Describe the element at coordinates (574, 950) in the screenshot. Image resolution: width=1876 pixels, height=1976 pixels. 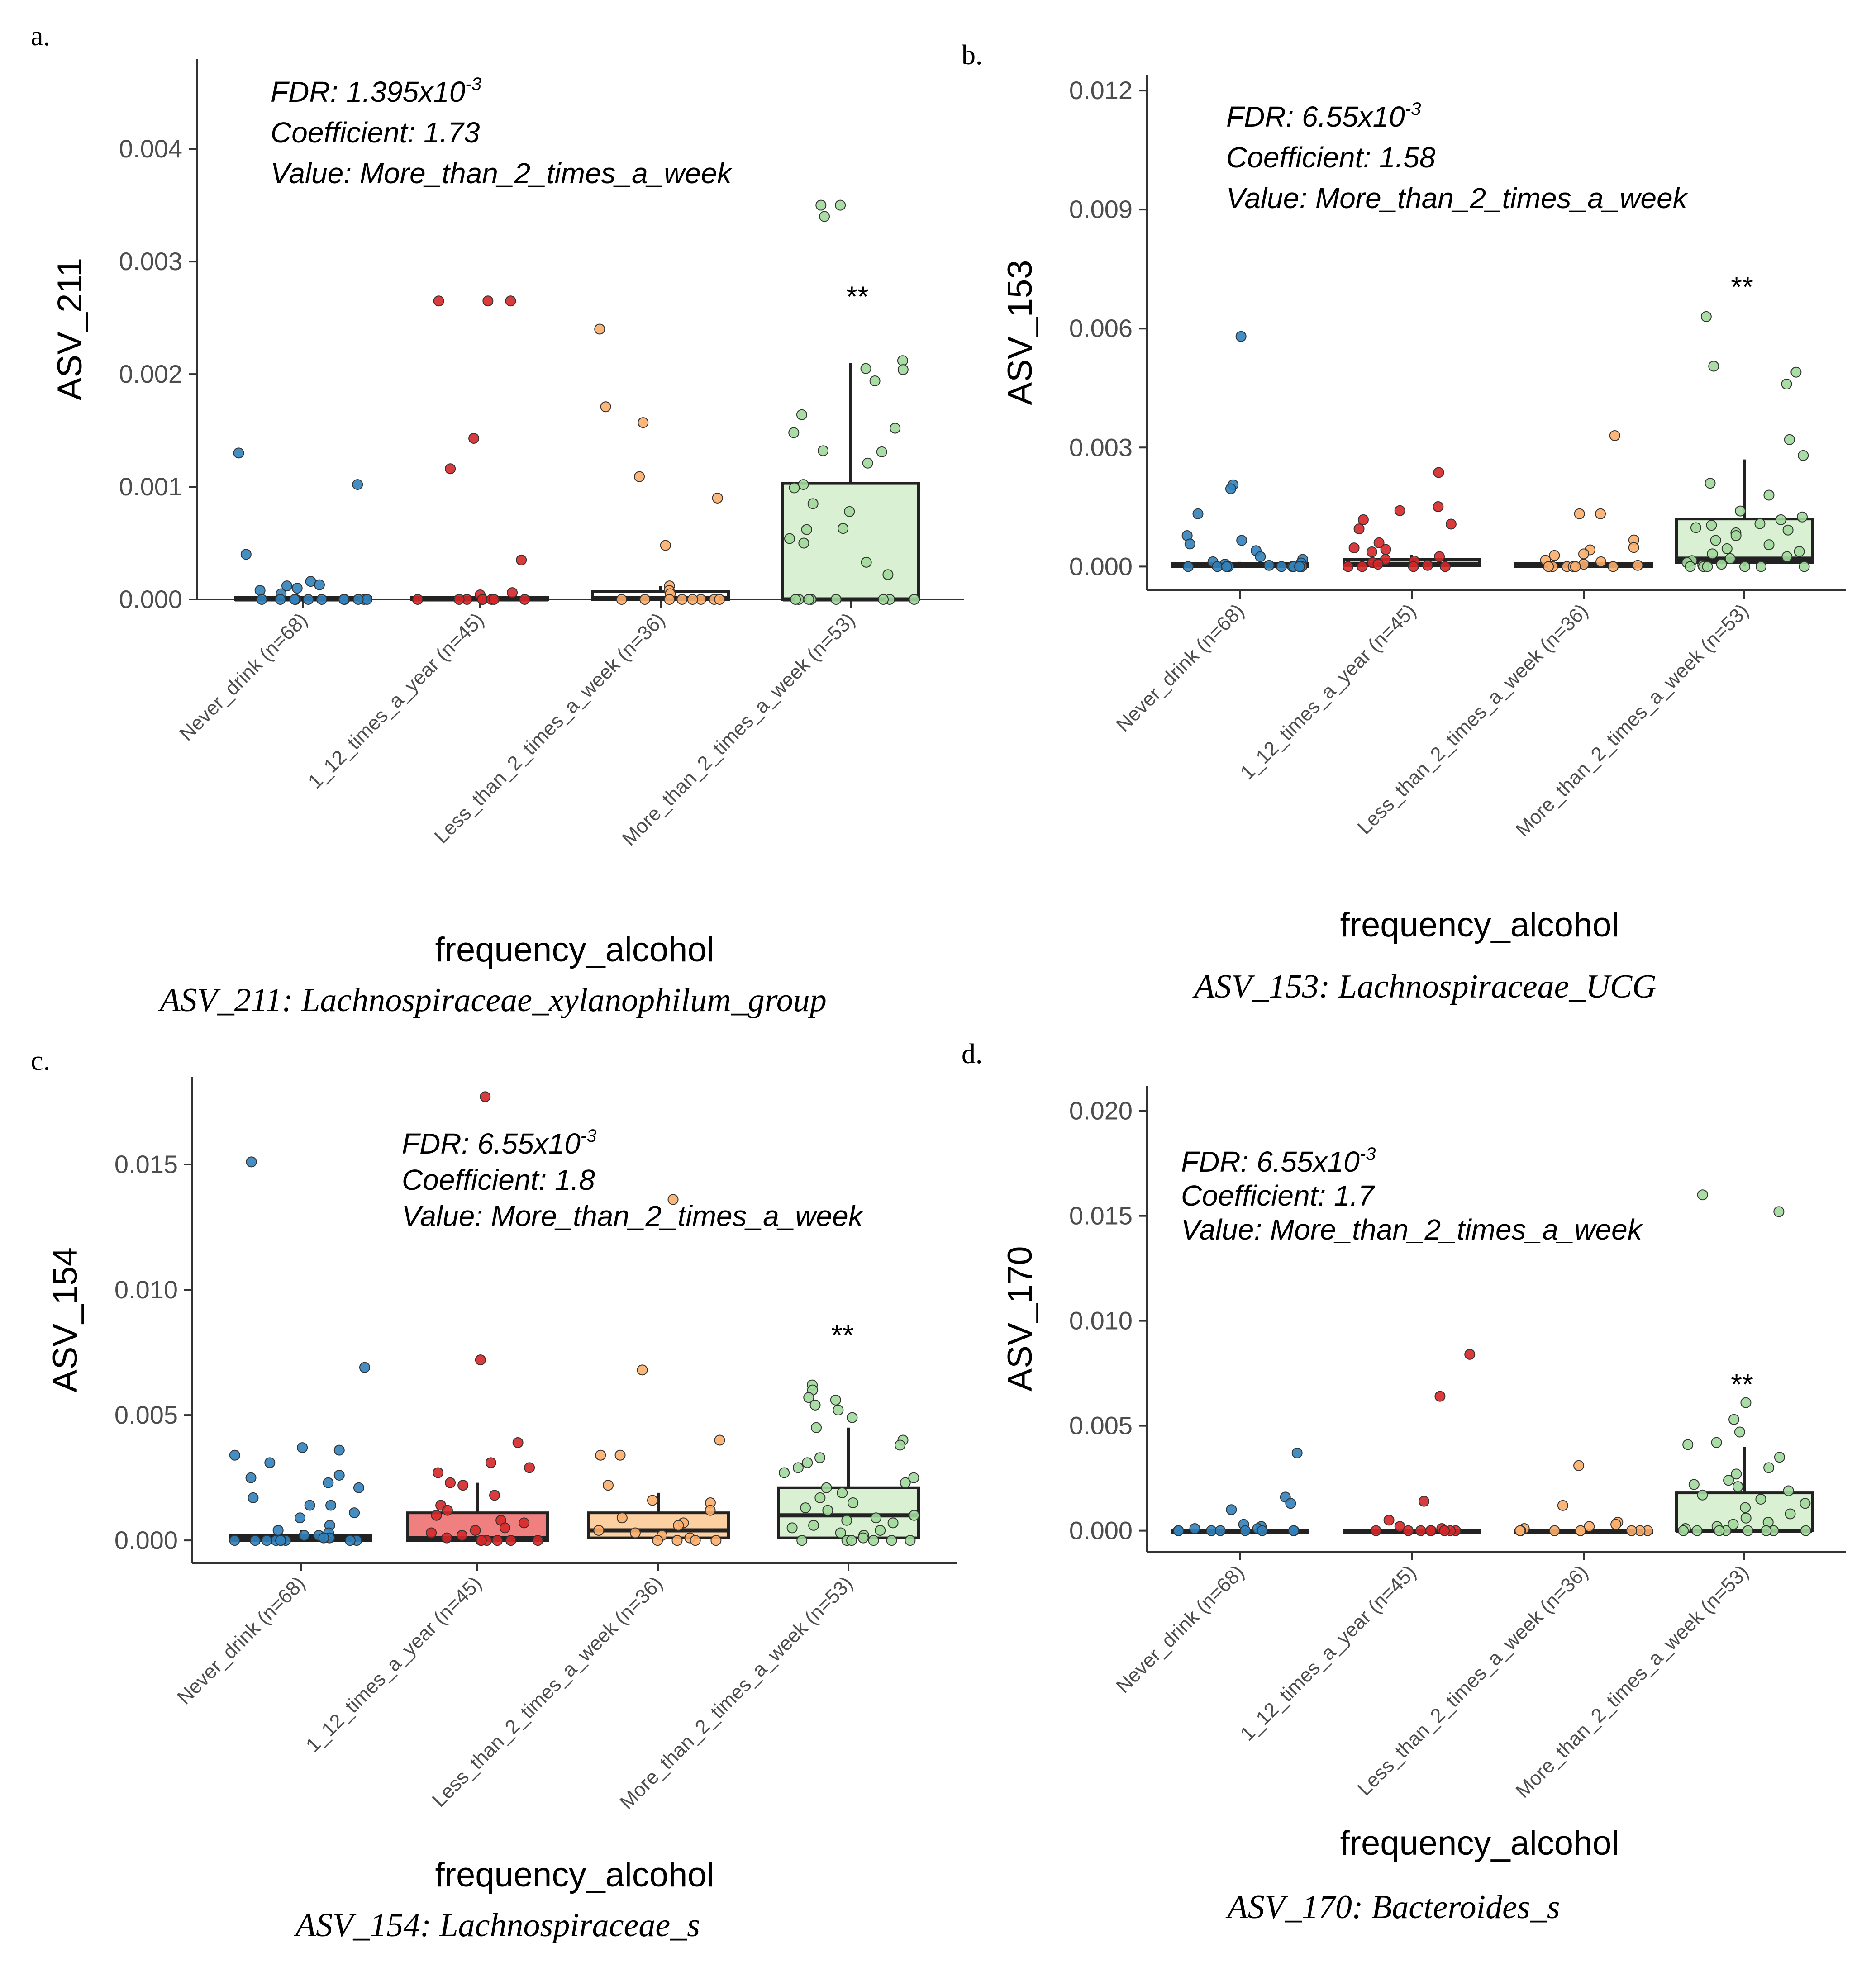
I see `x-axis-title: frequency_alcohol` at that location.